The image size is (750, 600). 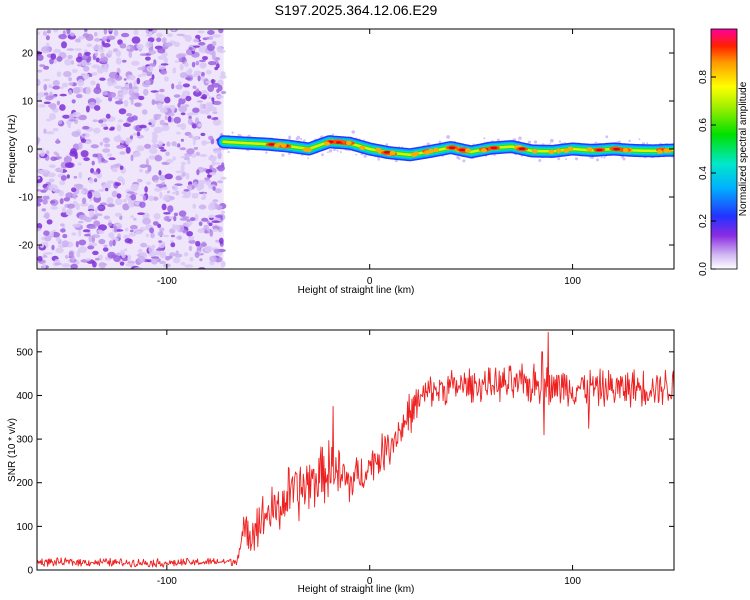 What do you see at coordinates (743, 148) in the screenshot?
I see `colorbar-label: Normalized spectral amplitude` at bounding box center [743, 148].